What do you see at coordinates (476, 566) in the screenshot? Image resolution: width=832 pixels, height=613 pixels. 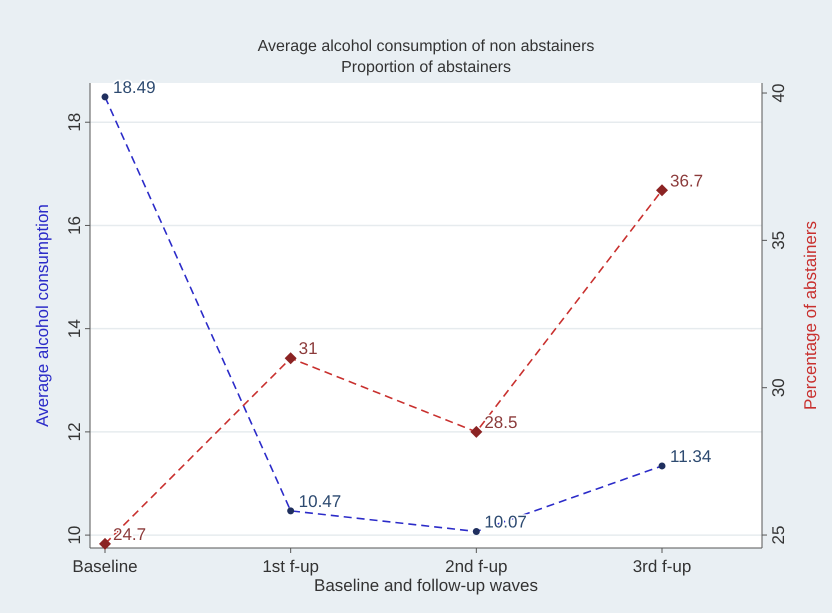 I see `x-tick-label: 2nd f-up` at bounding box center [476, 566].